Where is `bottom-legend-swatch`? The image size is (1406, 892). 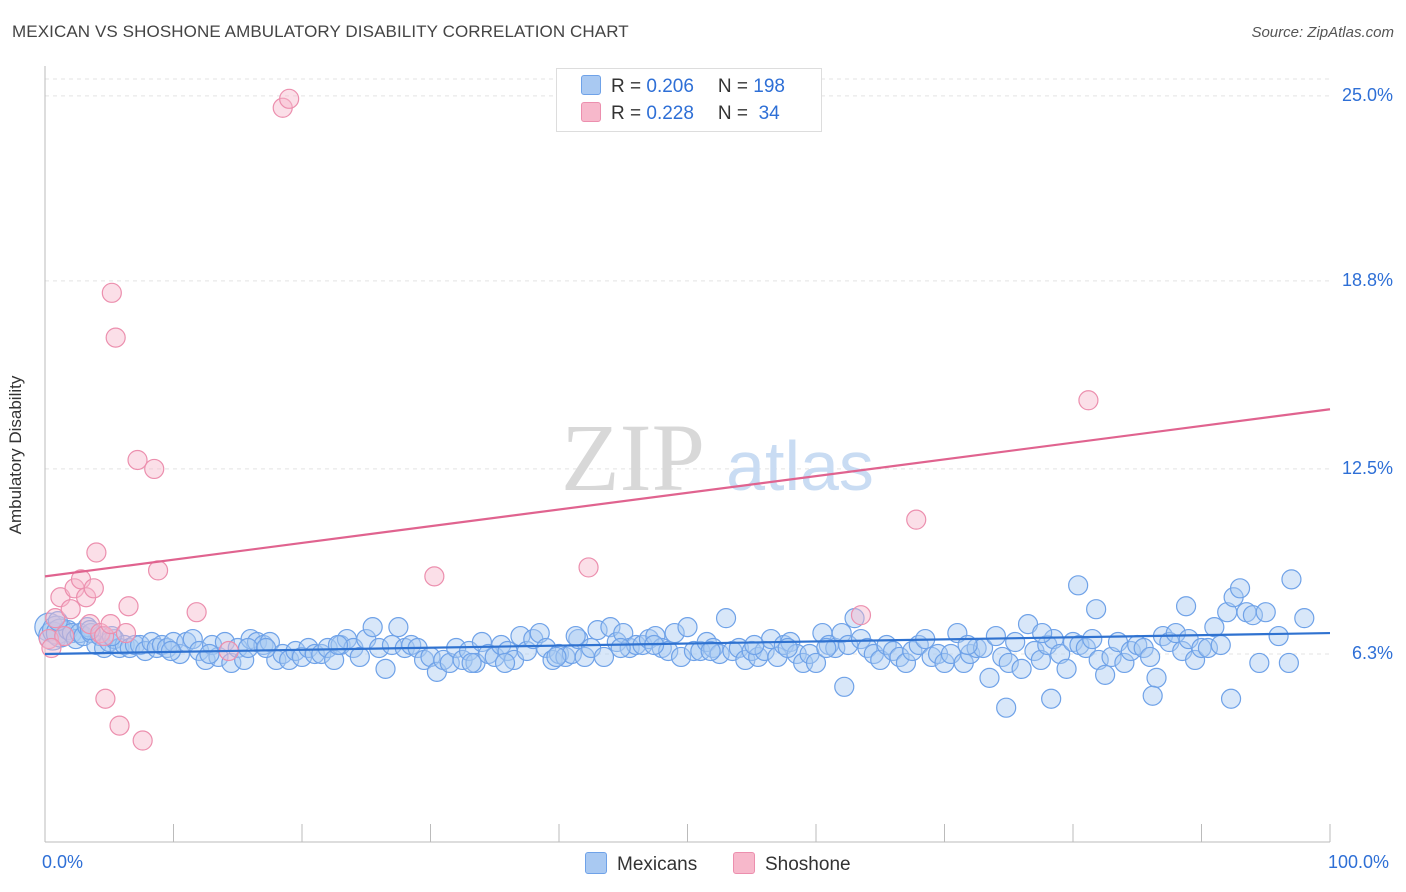
bottom-legend-swatch is located at coordinates (596, 863).